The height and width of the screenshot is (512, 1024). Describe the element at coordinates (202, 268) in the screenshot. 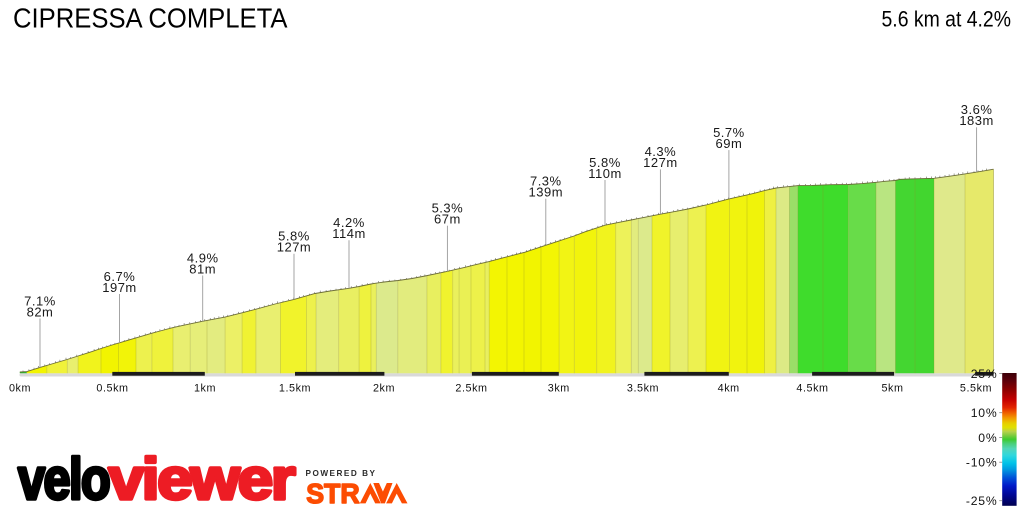

I see `svg-text: 81m` at that location.